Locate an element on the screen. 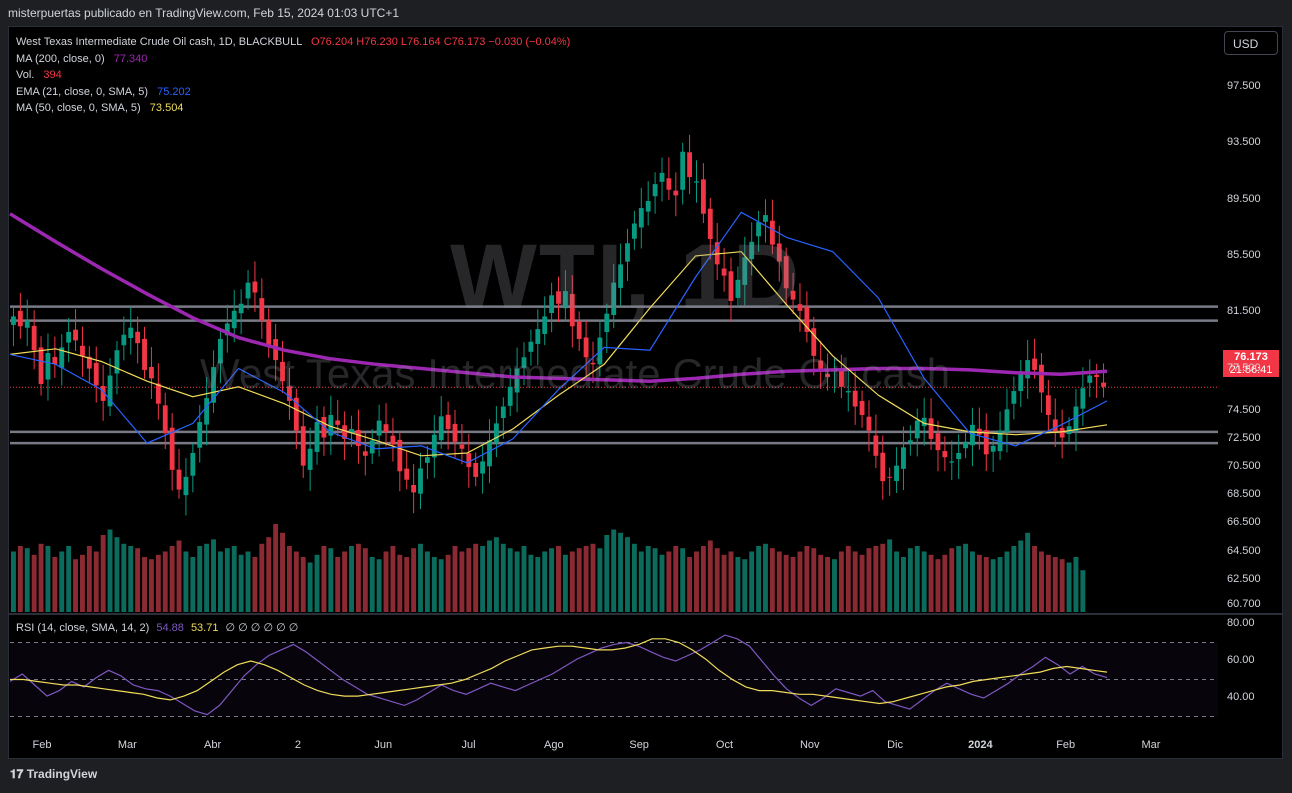 The width and height of the screenshot is (1292, 793). tradingview-logo: 𝟏𝟕 TradingView is located at coordinates (53, 774).